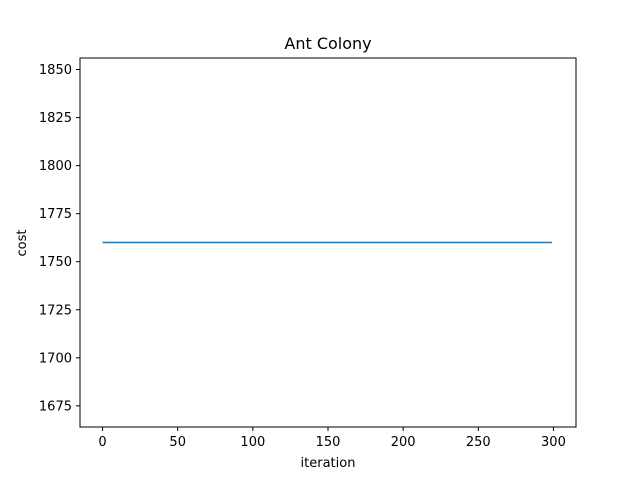 The width and height of the screenshot is (640, 480). Describe the element at coordinates (328, 463) in the screenshot. I see `x-axis-label: iteration` at that location.